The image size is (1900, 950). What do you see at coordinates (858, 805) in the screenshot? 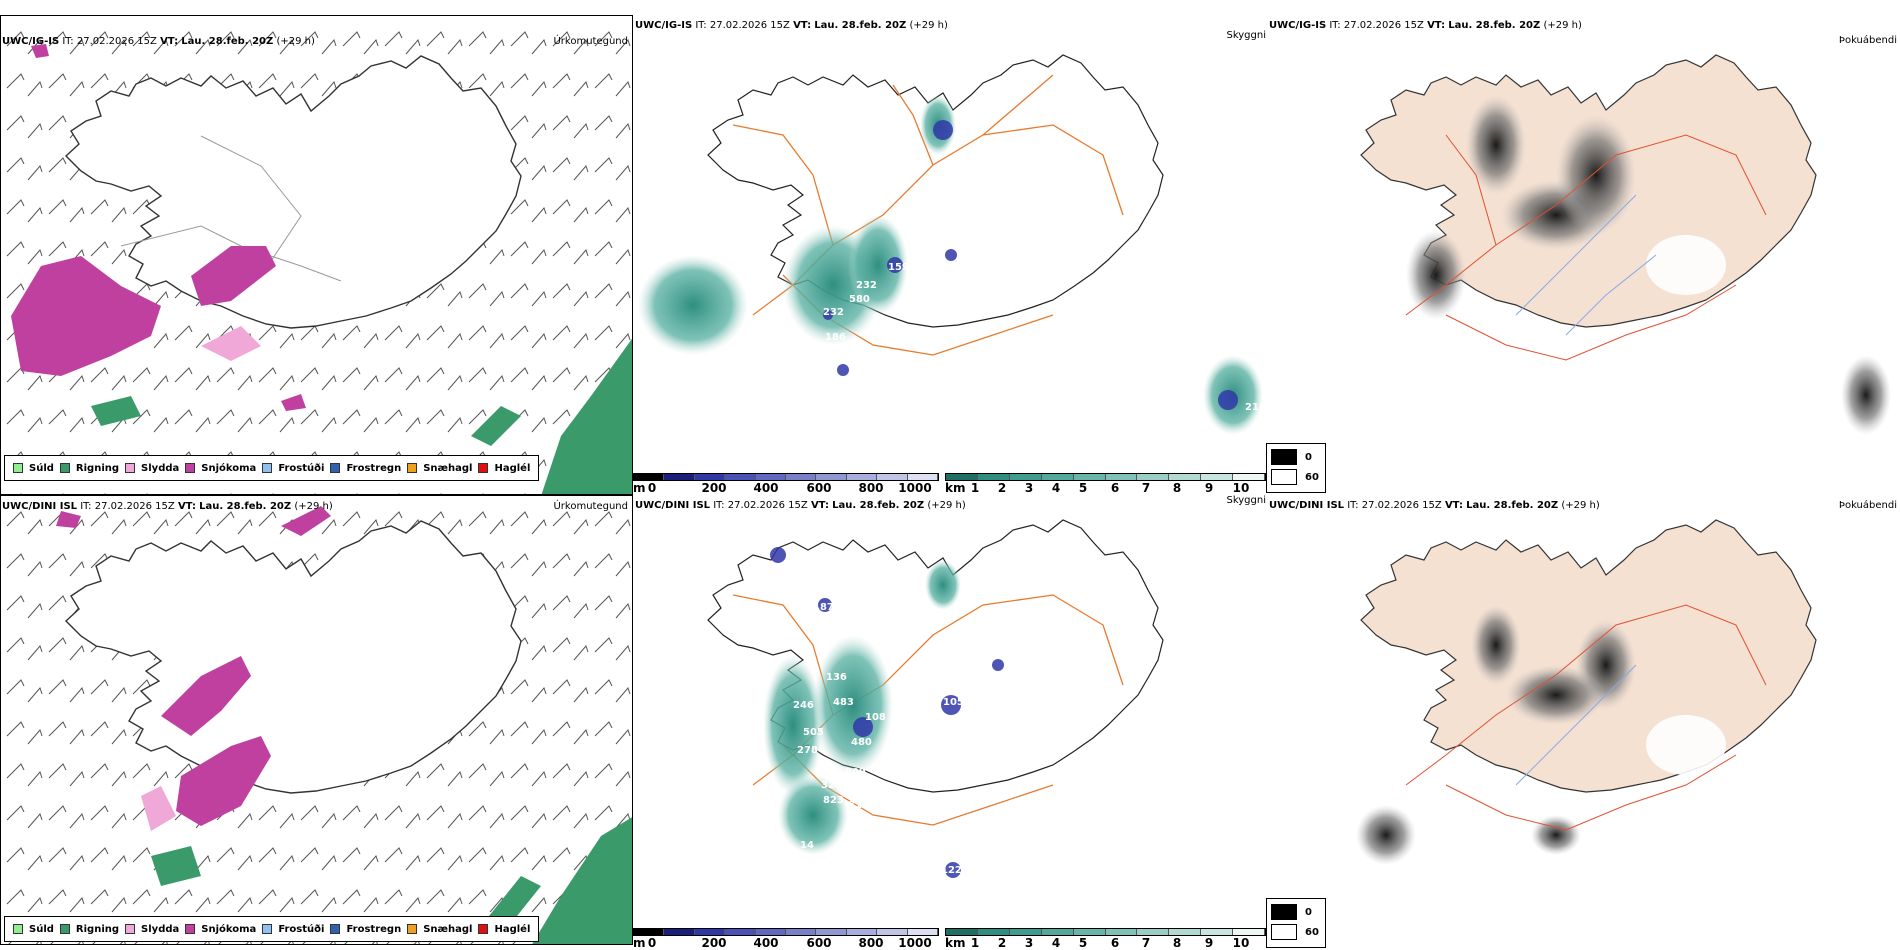
I see `visibility-label: 811` at bounding box center [858, 805].